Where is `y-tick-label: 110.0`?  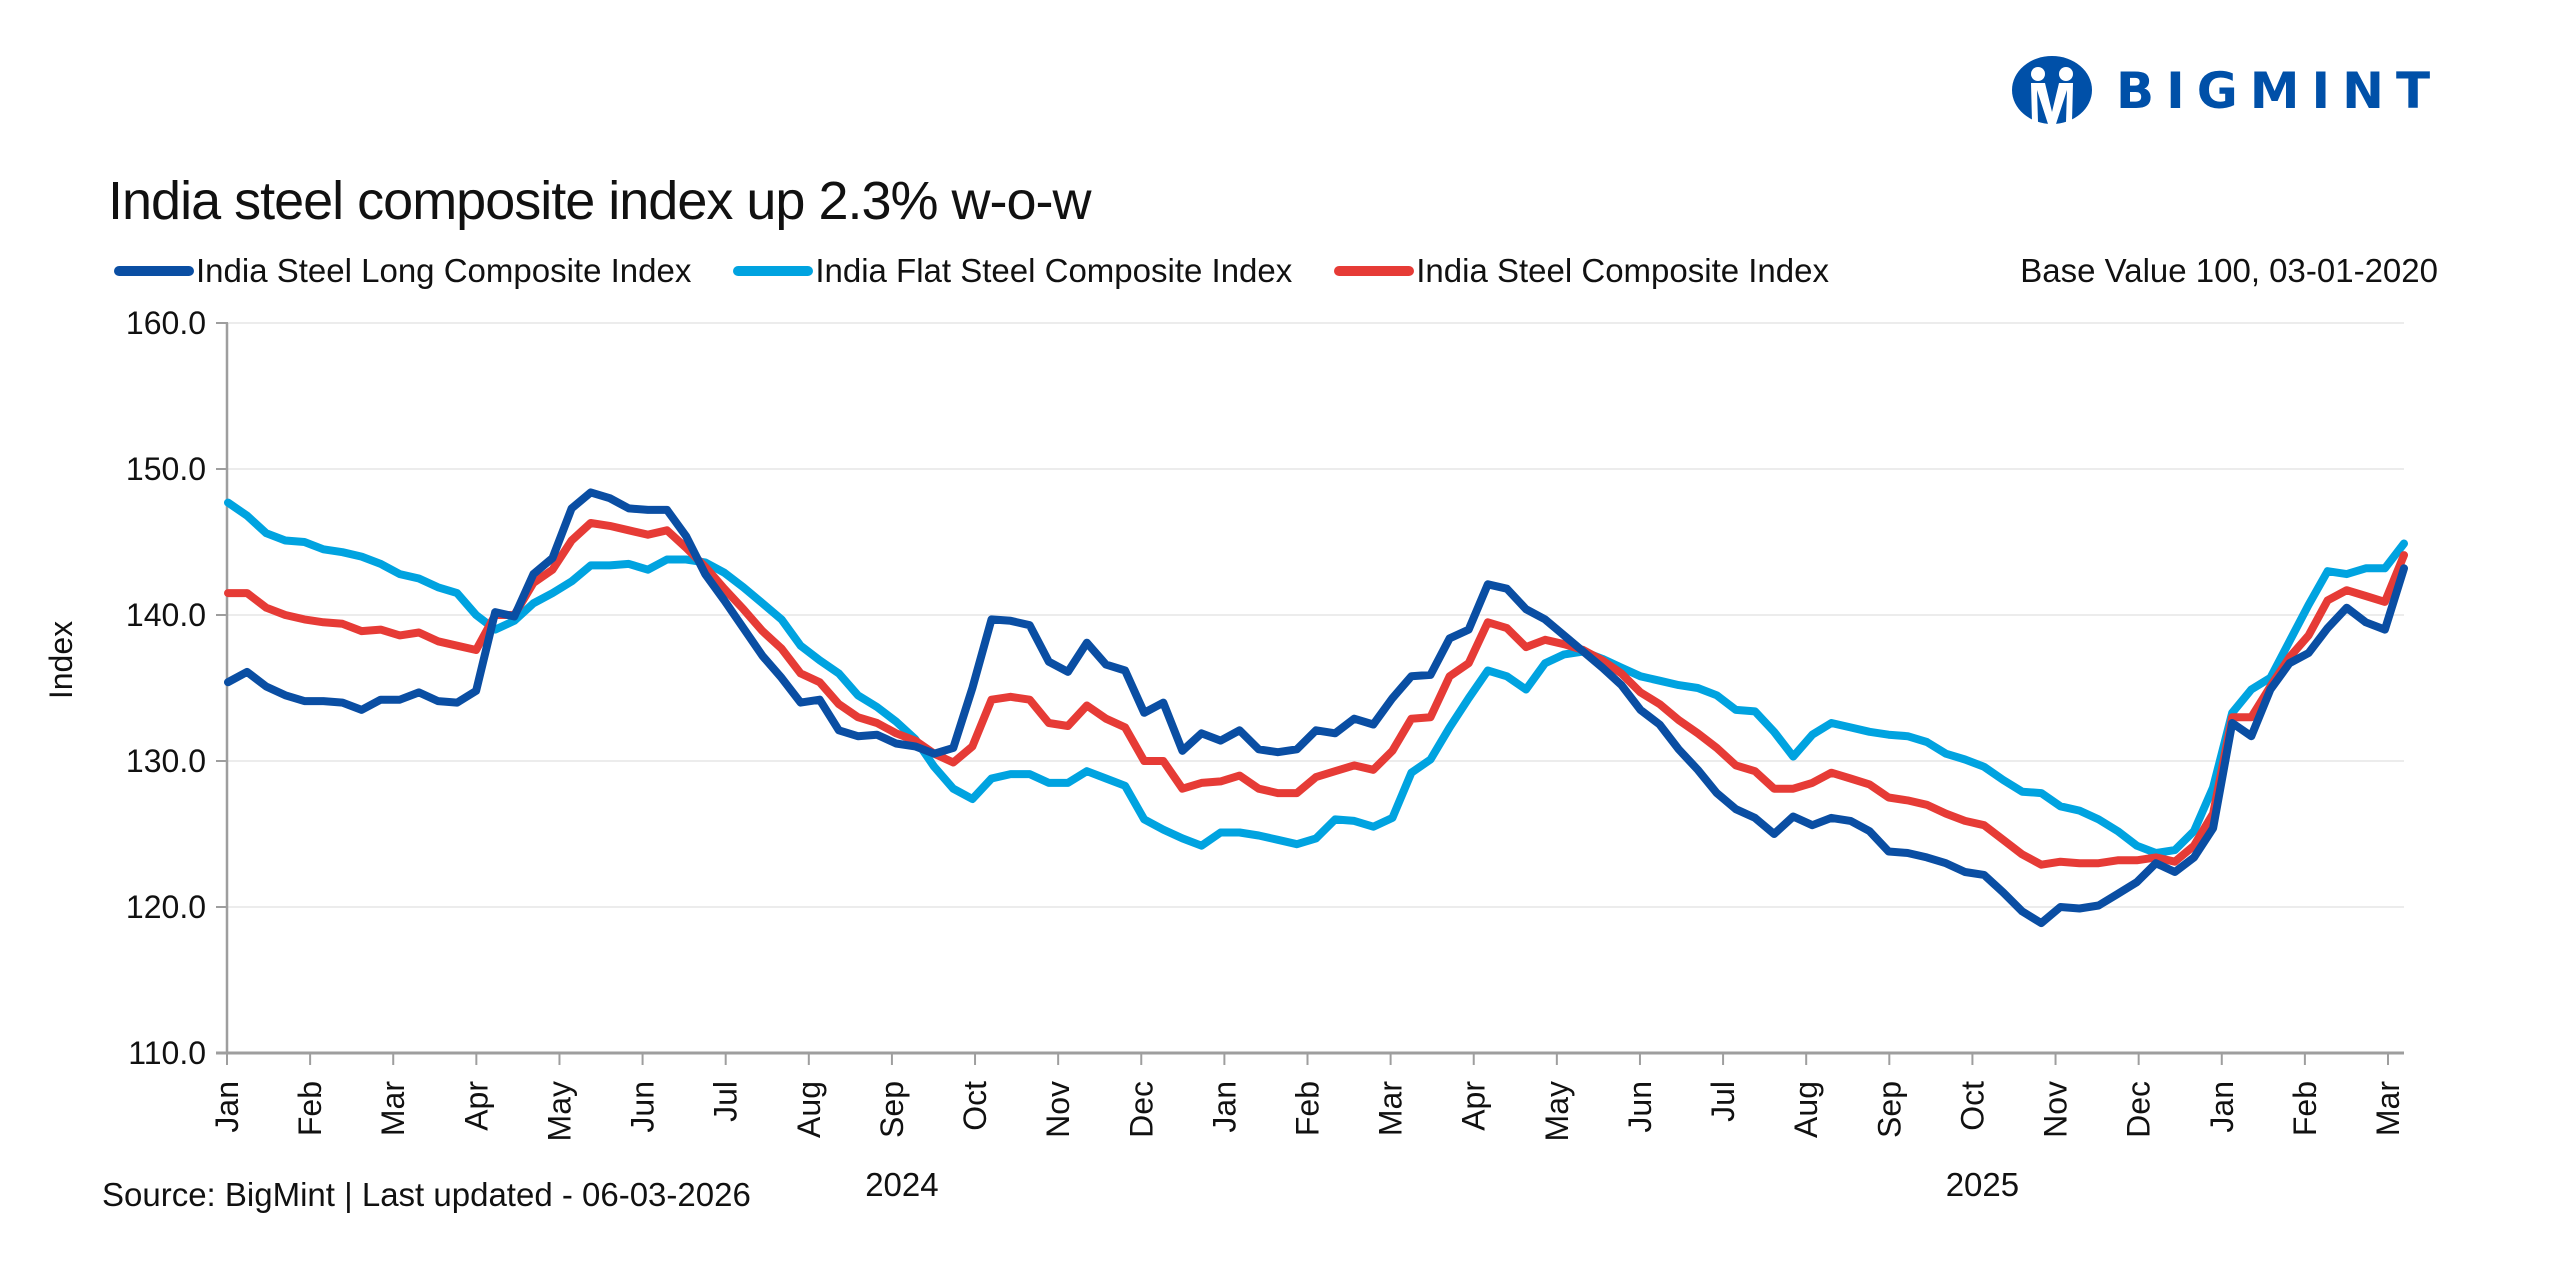 y-tick-label: 110.0 is located at coordinates (167, 1053).